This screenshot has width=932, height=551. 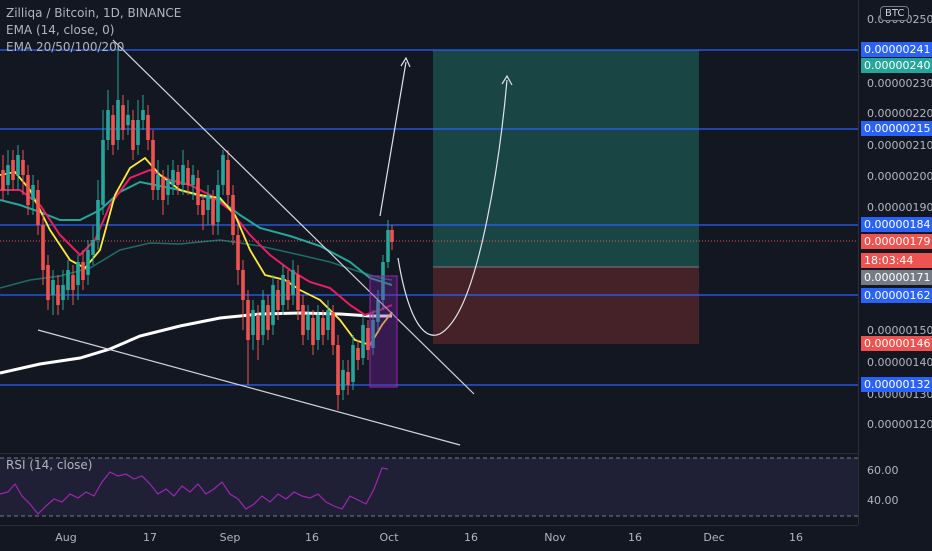 What do you see at coordinates (896, 128) in the screenshot?
I see `level-badge-215: 0.00000215` at bounding box center [896, 128].